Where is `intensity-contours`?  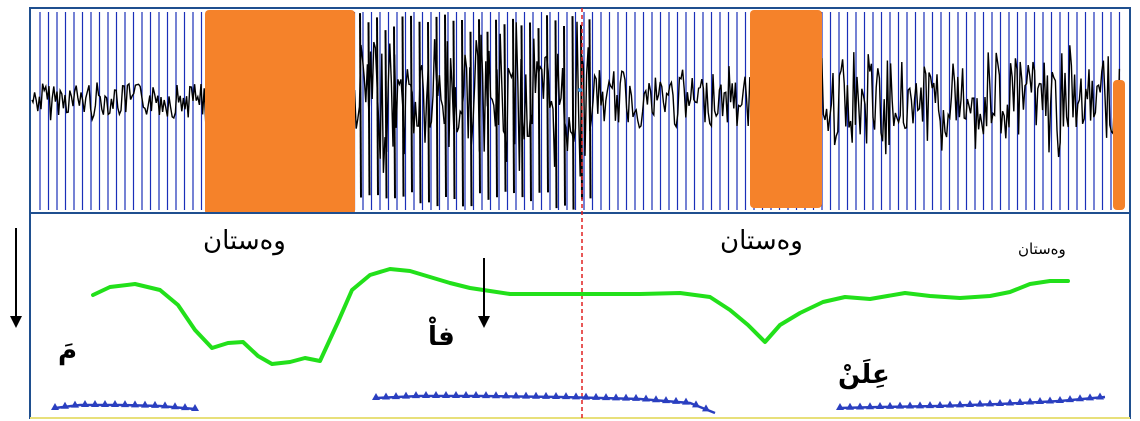
intensity-contours is located at coordinates (578, 403).